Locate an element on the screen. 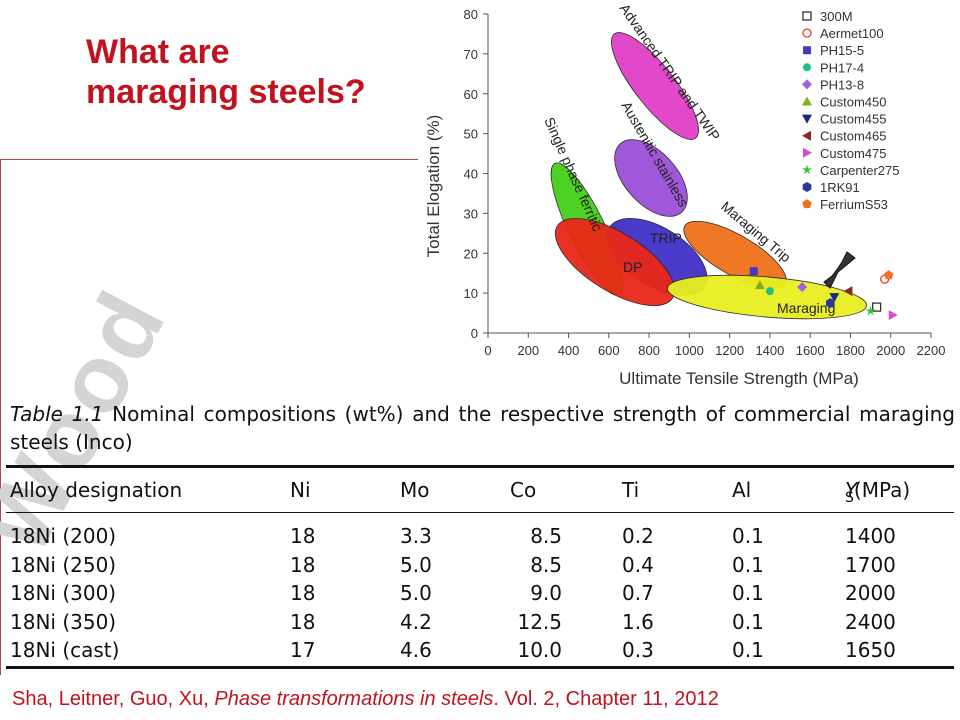  data-point-ferriums53 is located at coordinates (888, 275).